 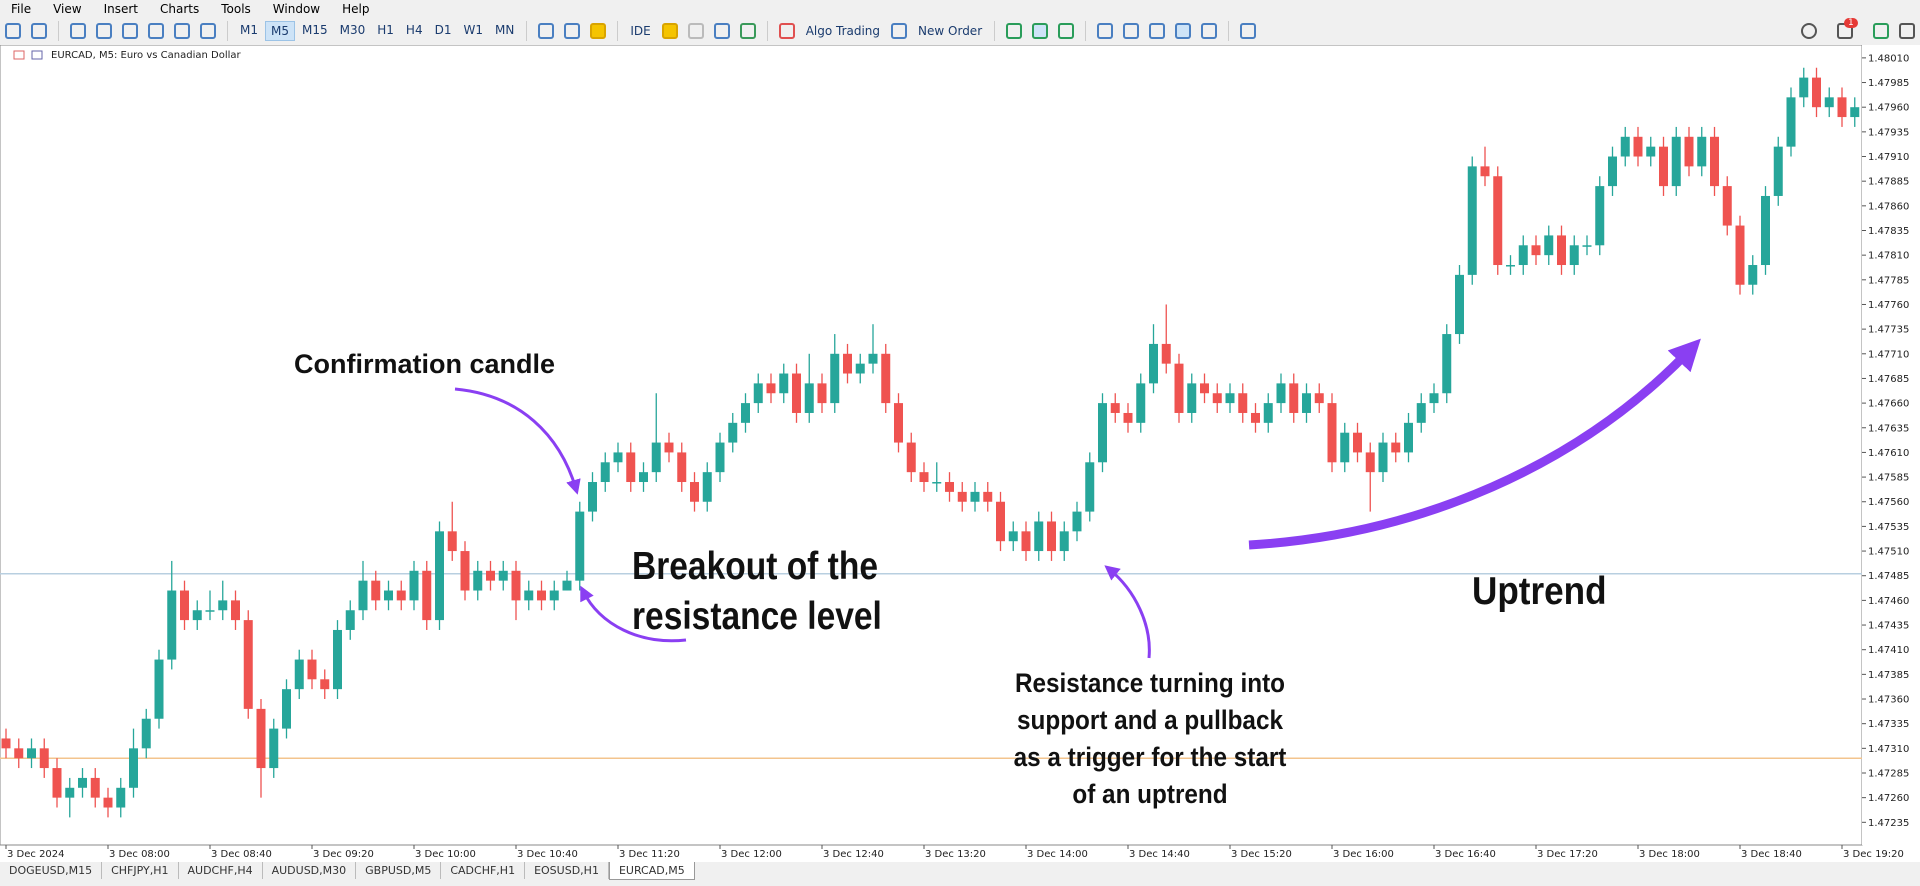 I want to click on y-tick-label: 1.47310, so click(x=1888, y=749).